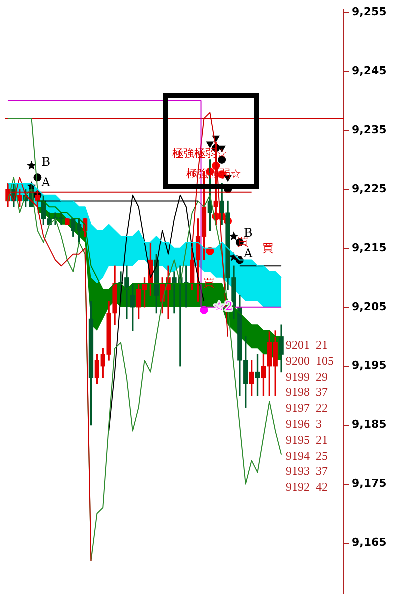  I want to click on series-label: A, so click(45, 183).